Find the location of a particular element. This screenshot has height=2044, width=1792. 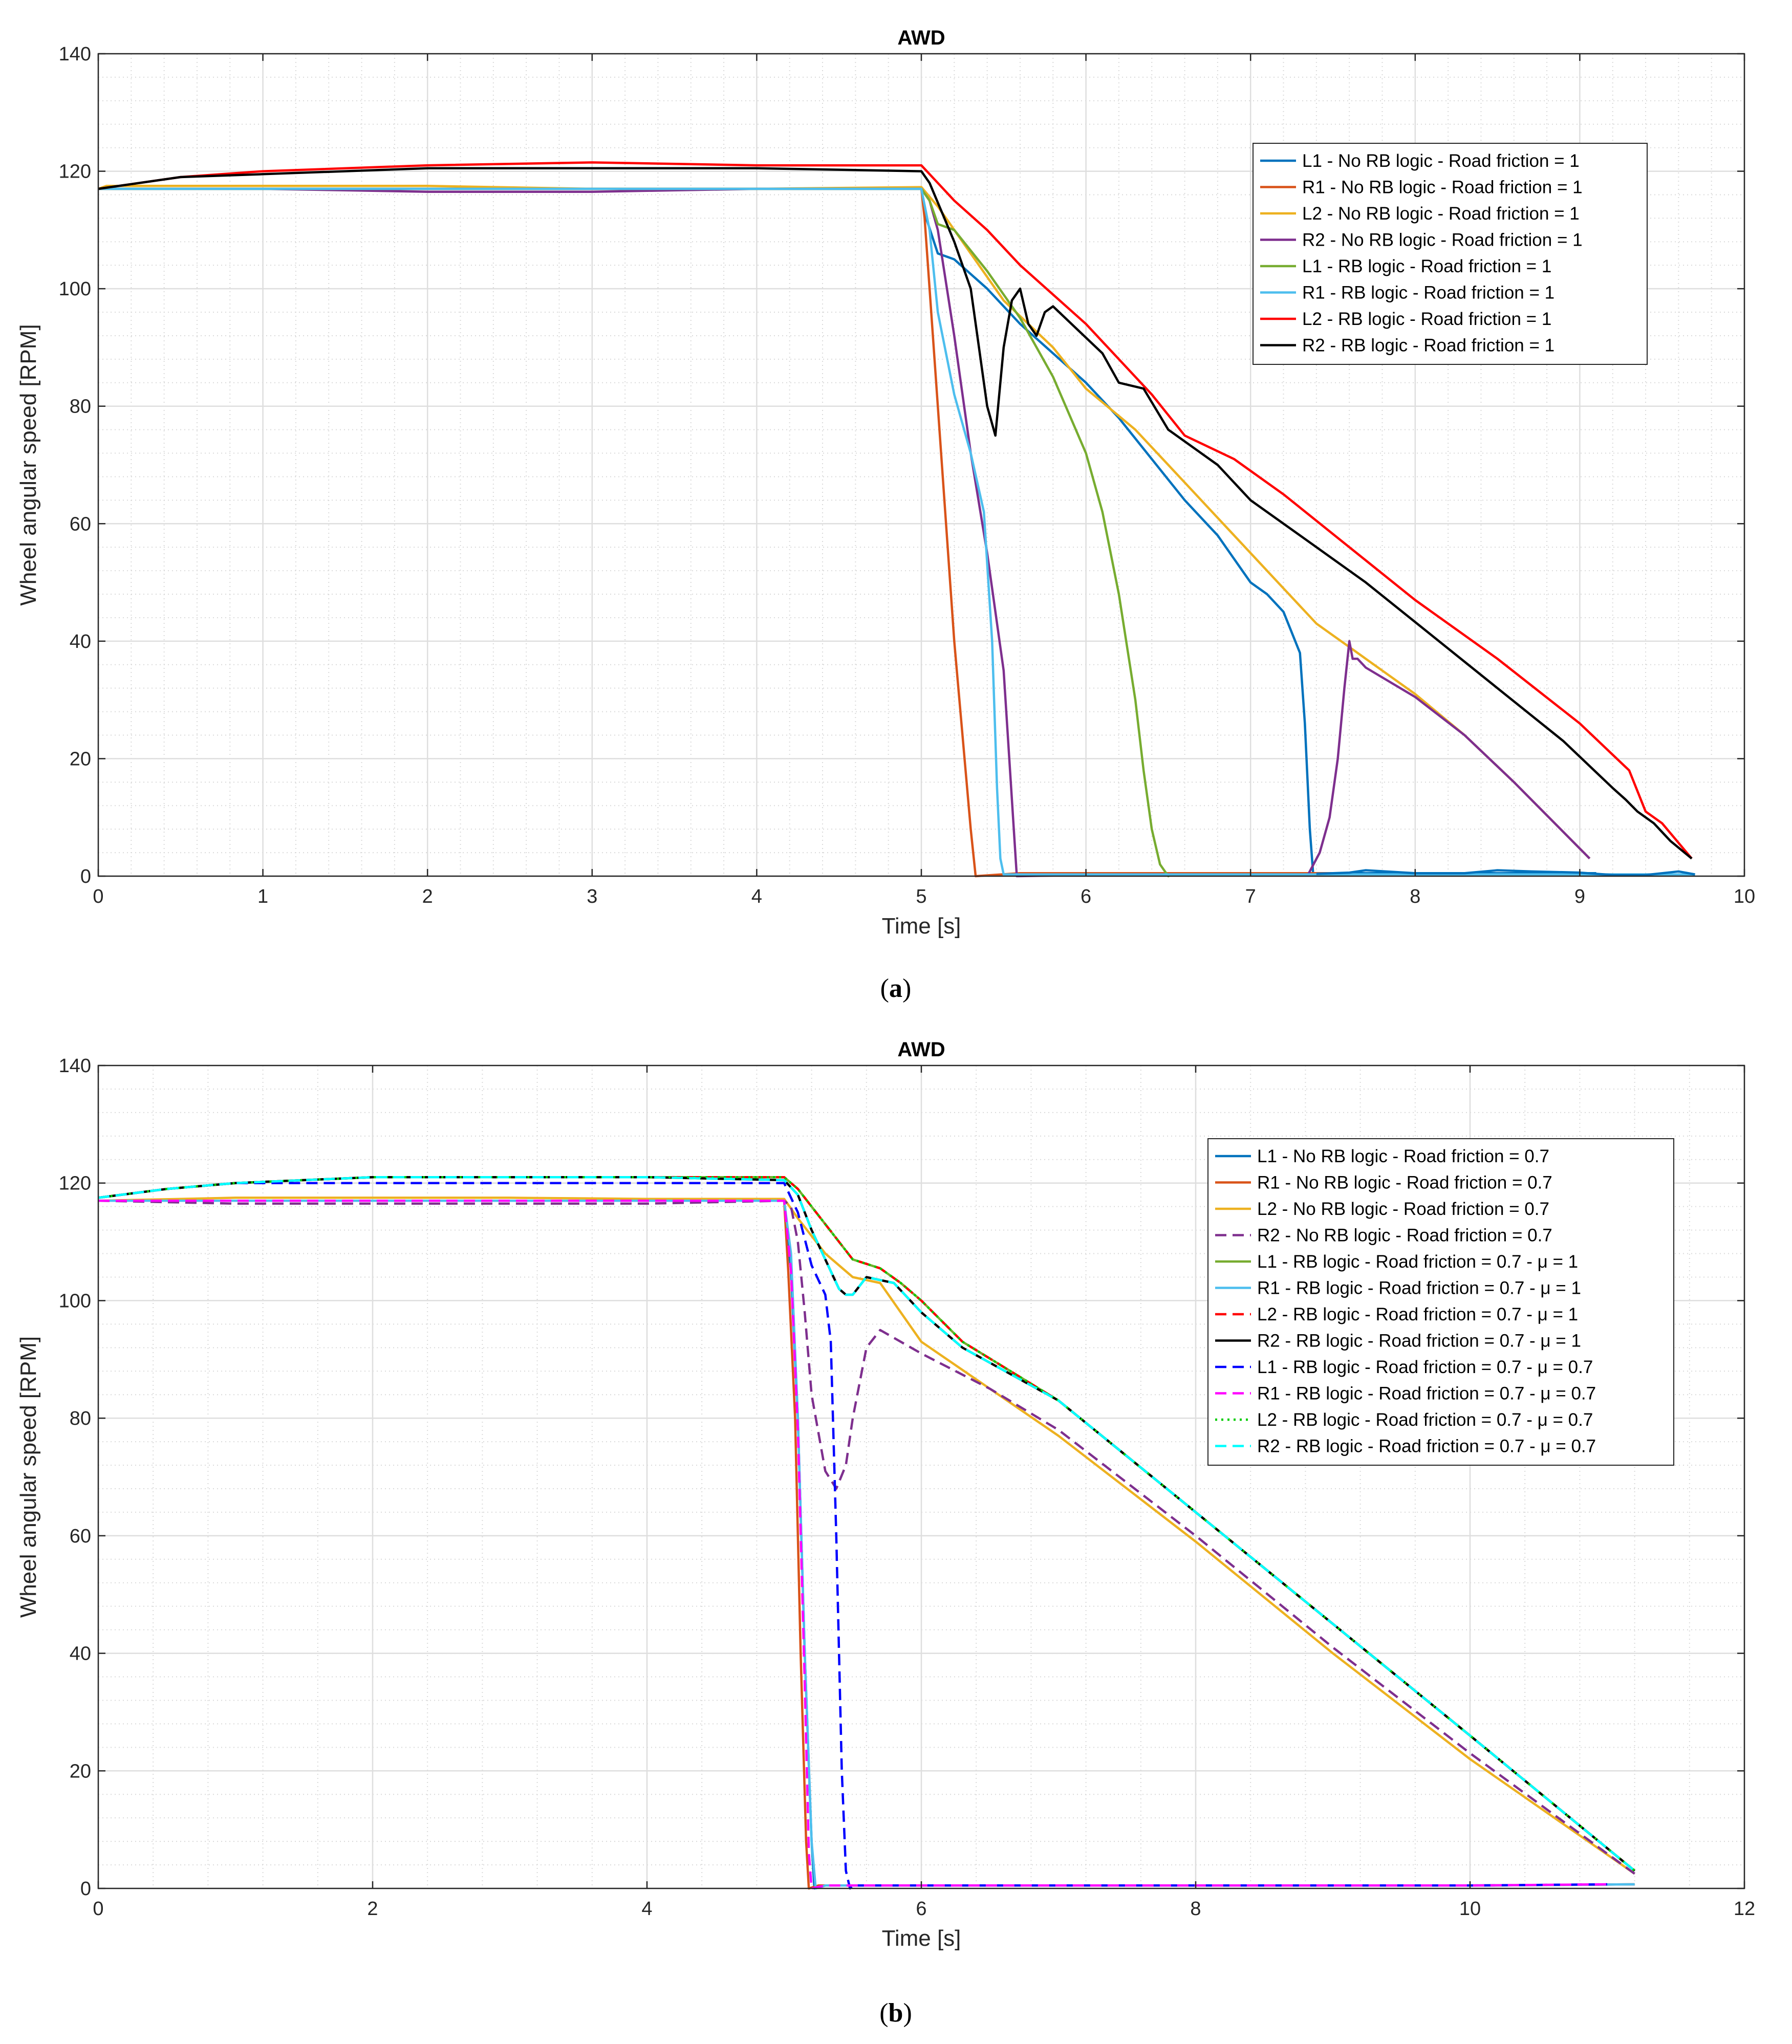

x-tick-label: 9 is located at coordinates (1579, 896).